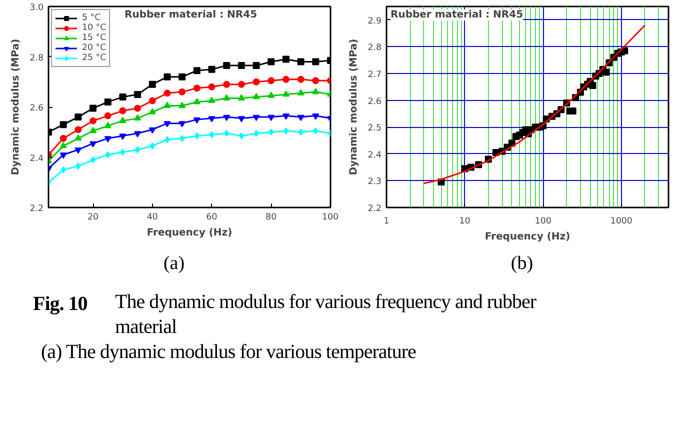  I want to click on x-tick-label: 1000, so click(621, 221).